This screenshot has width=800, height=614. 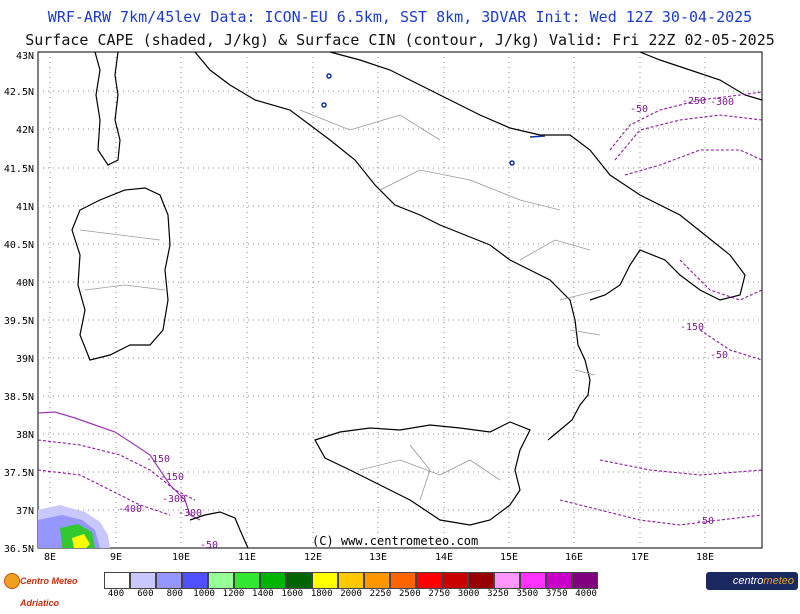 What do you see at coordinates (444, 557) in the screenshot?
I see `lon-label: 14E` at bounding box center [444, 557].